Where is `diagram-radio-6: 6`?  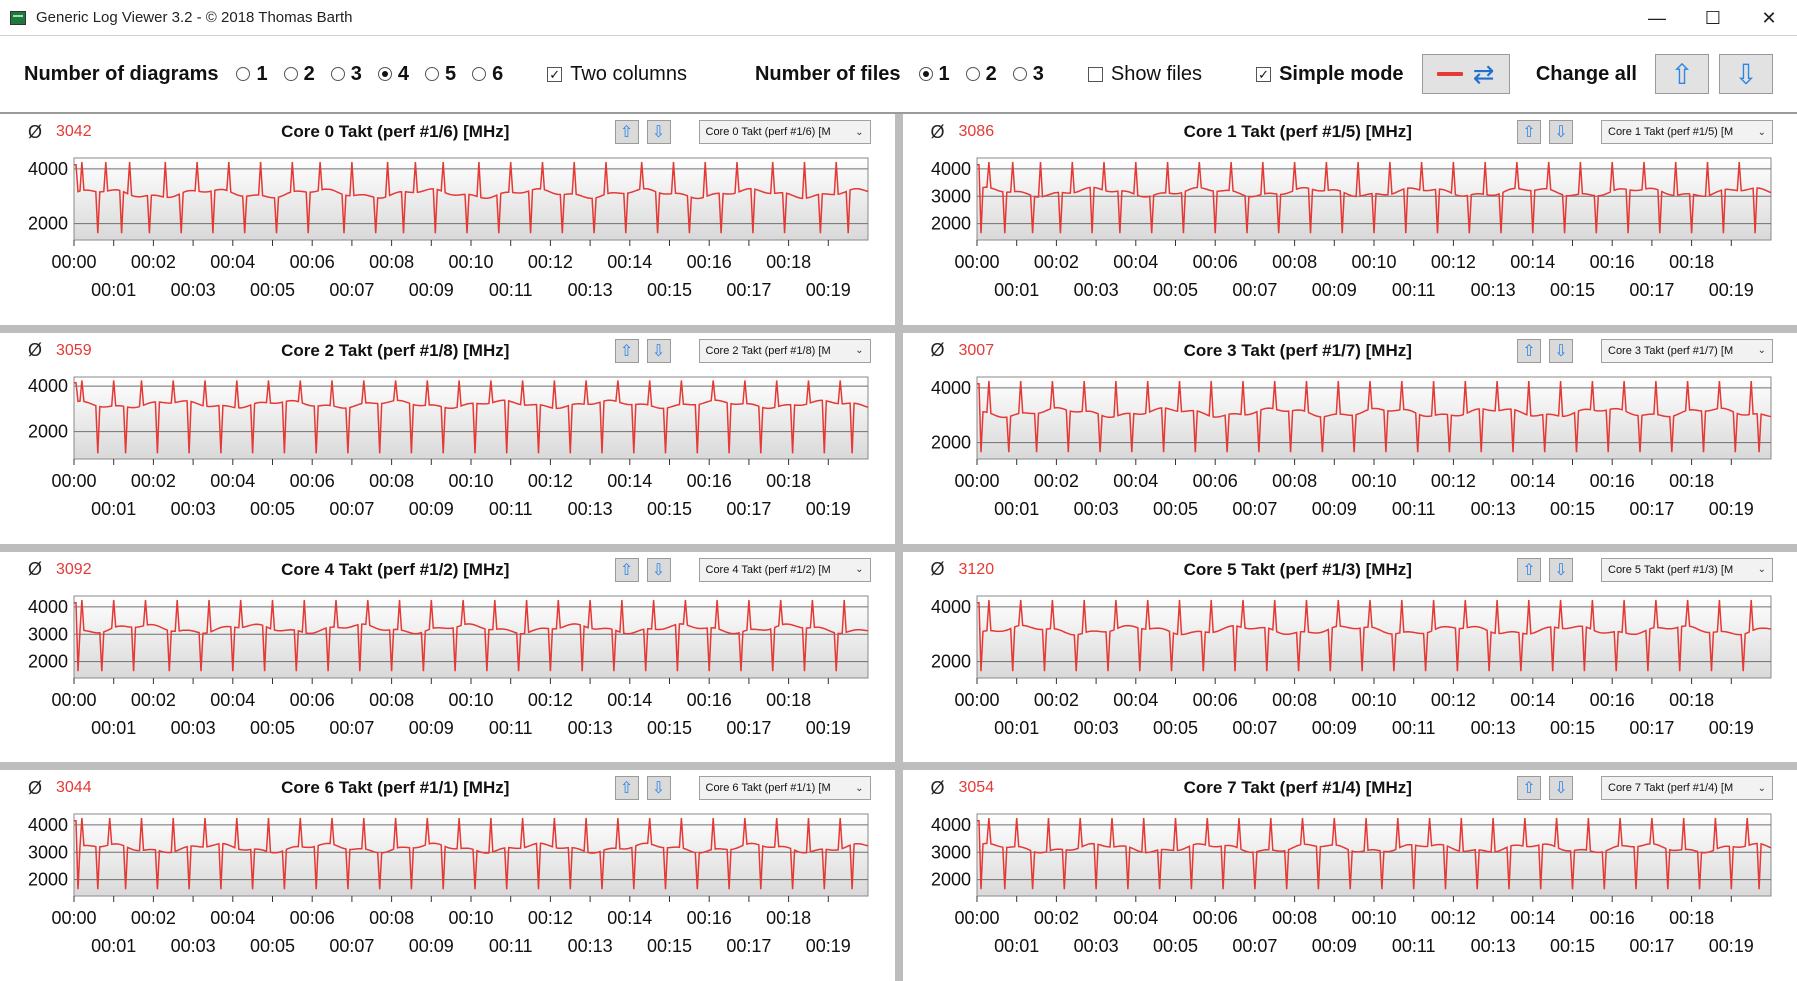 diagram-radio-6: 6 is located at coordinates (487, 74).